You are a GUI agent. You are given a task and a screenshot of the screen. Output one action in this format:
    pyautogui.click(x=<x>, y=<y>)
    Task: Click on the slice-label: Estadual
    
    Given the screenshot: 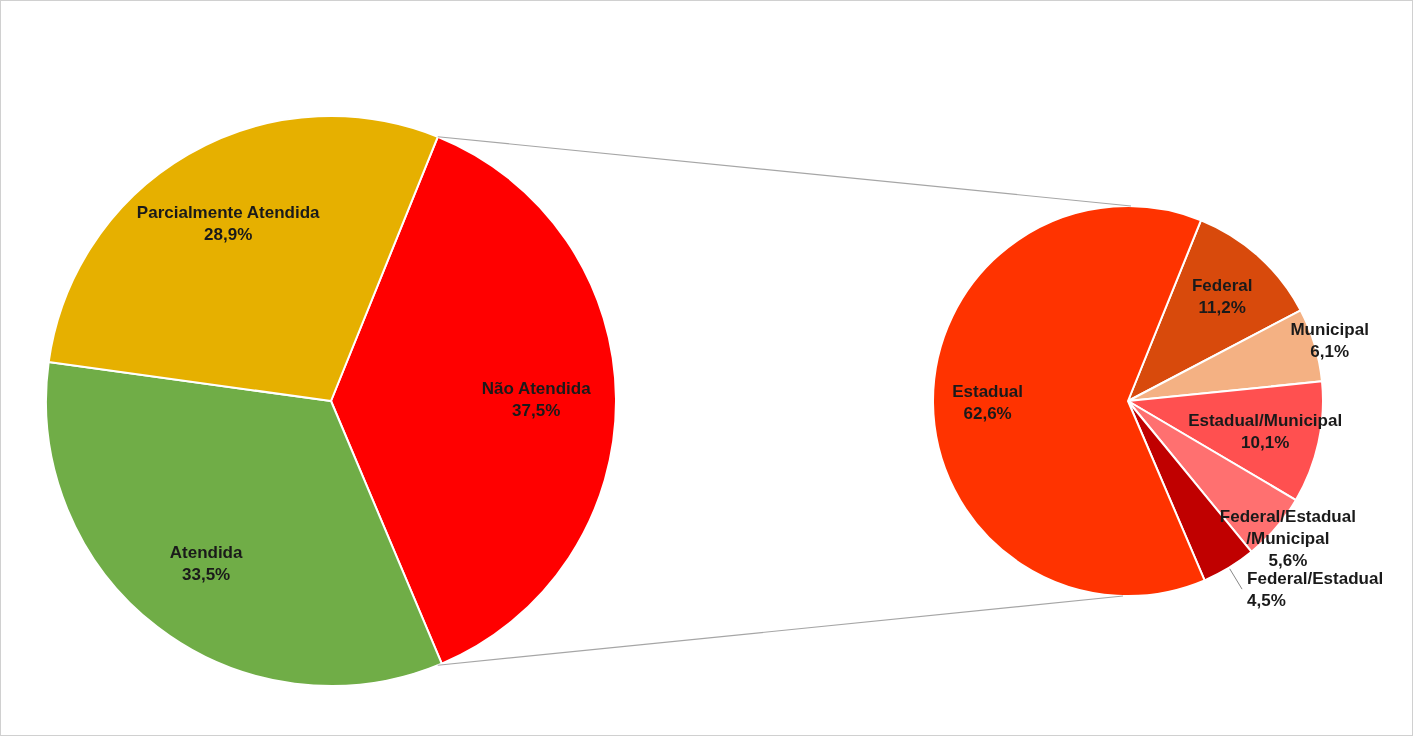 What is the action you would take?
    pyautogui.click(x=988, y=391)
    